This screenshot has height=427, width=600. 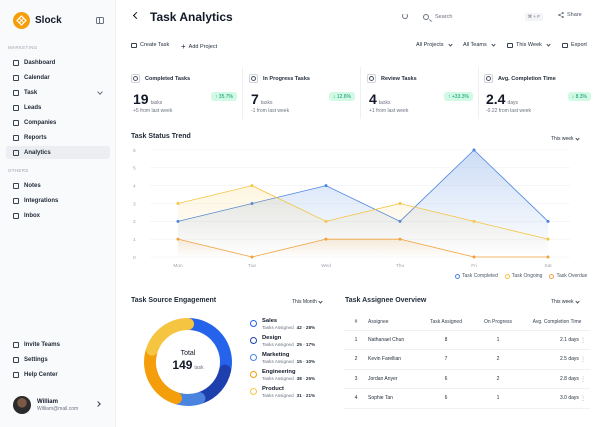 What do you see at coordinates (223, 96) in the screenshot?
I see `trend-badge: ↑ 35.7%` at bounding box center [223, 96].